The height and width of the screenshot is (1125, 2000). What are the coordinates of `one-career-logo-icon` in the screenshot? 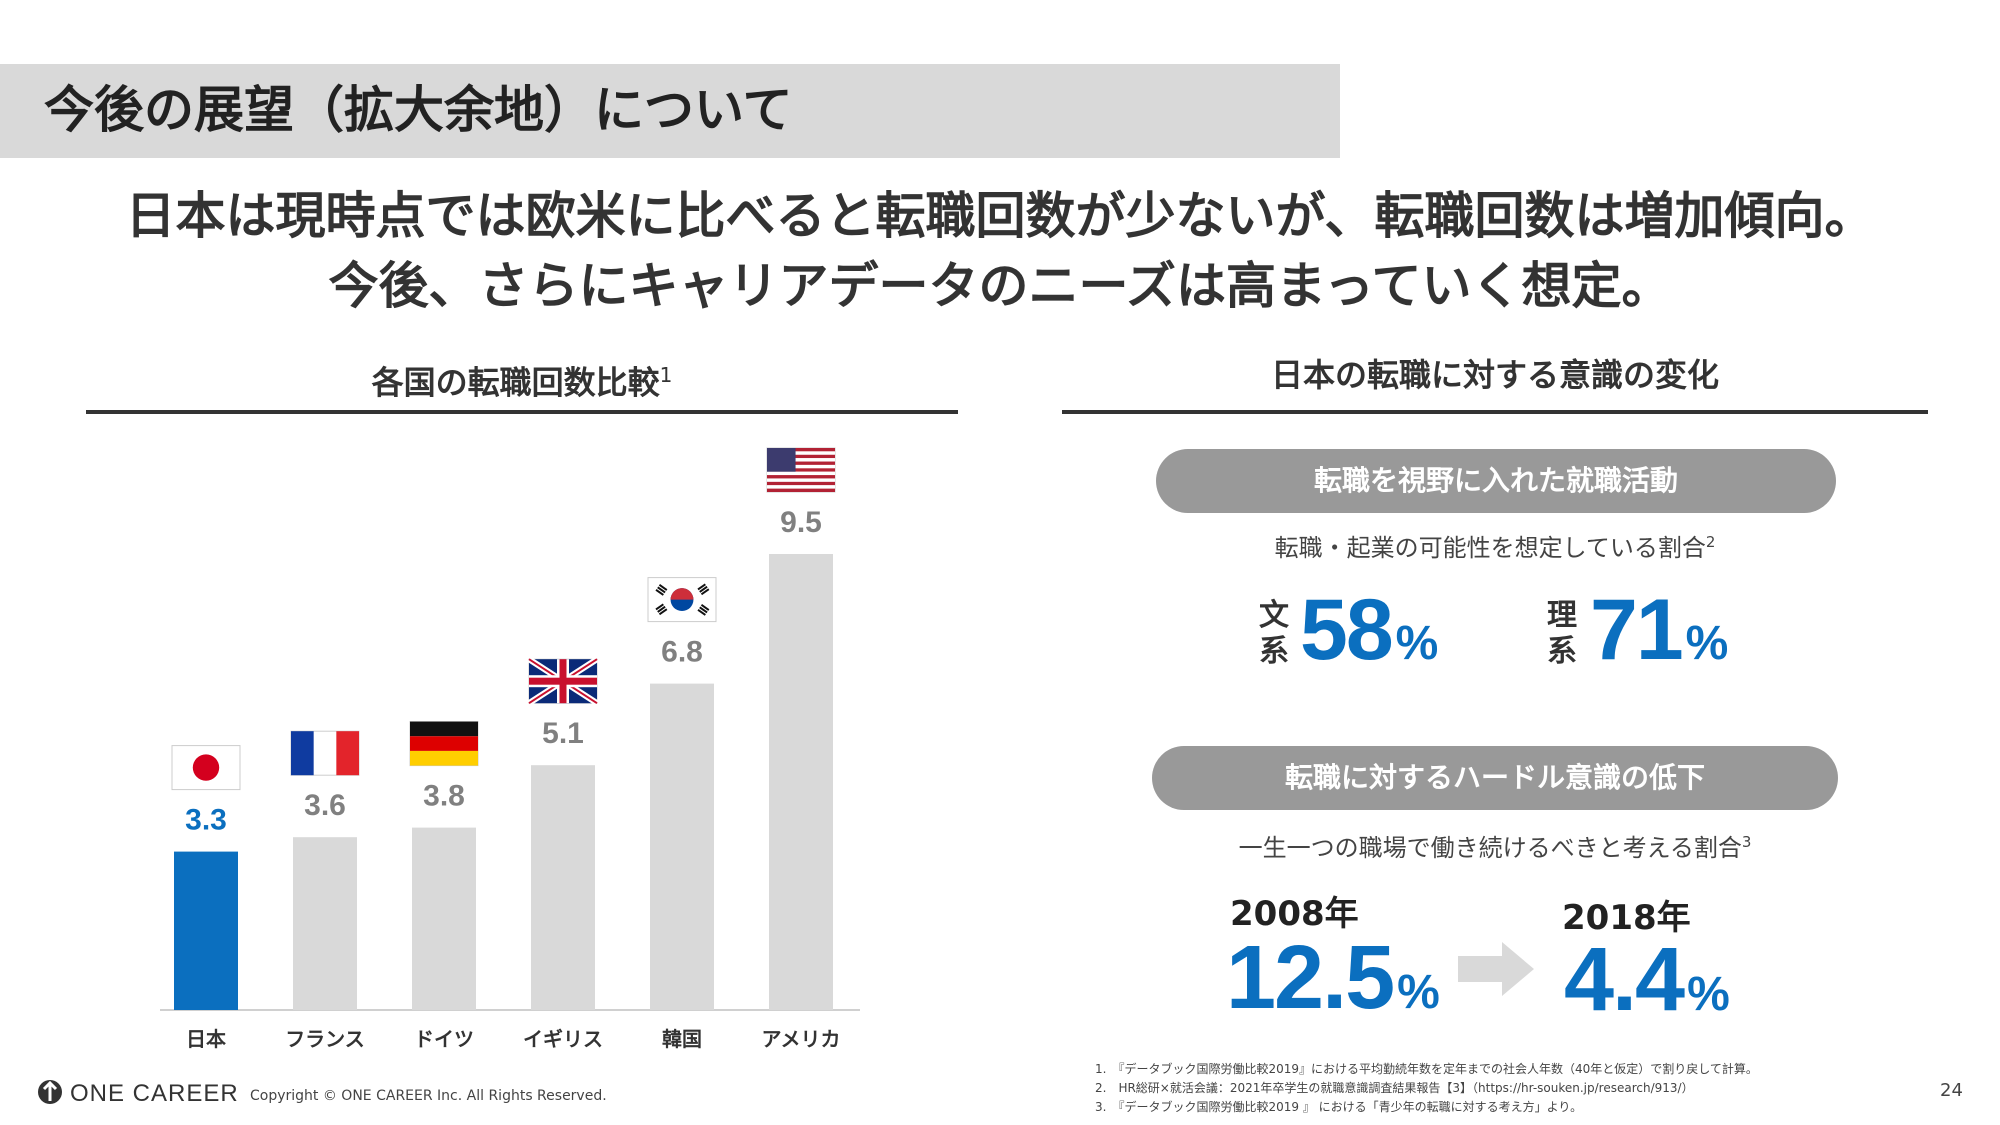 It's located at (50, 1092).